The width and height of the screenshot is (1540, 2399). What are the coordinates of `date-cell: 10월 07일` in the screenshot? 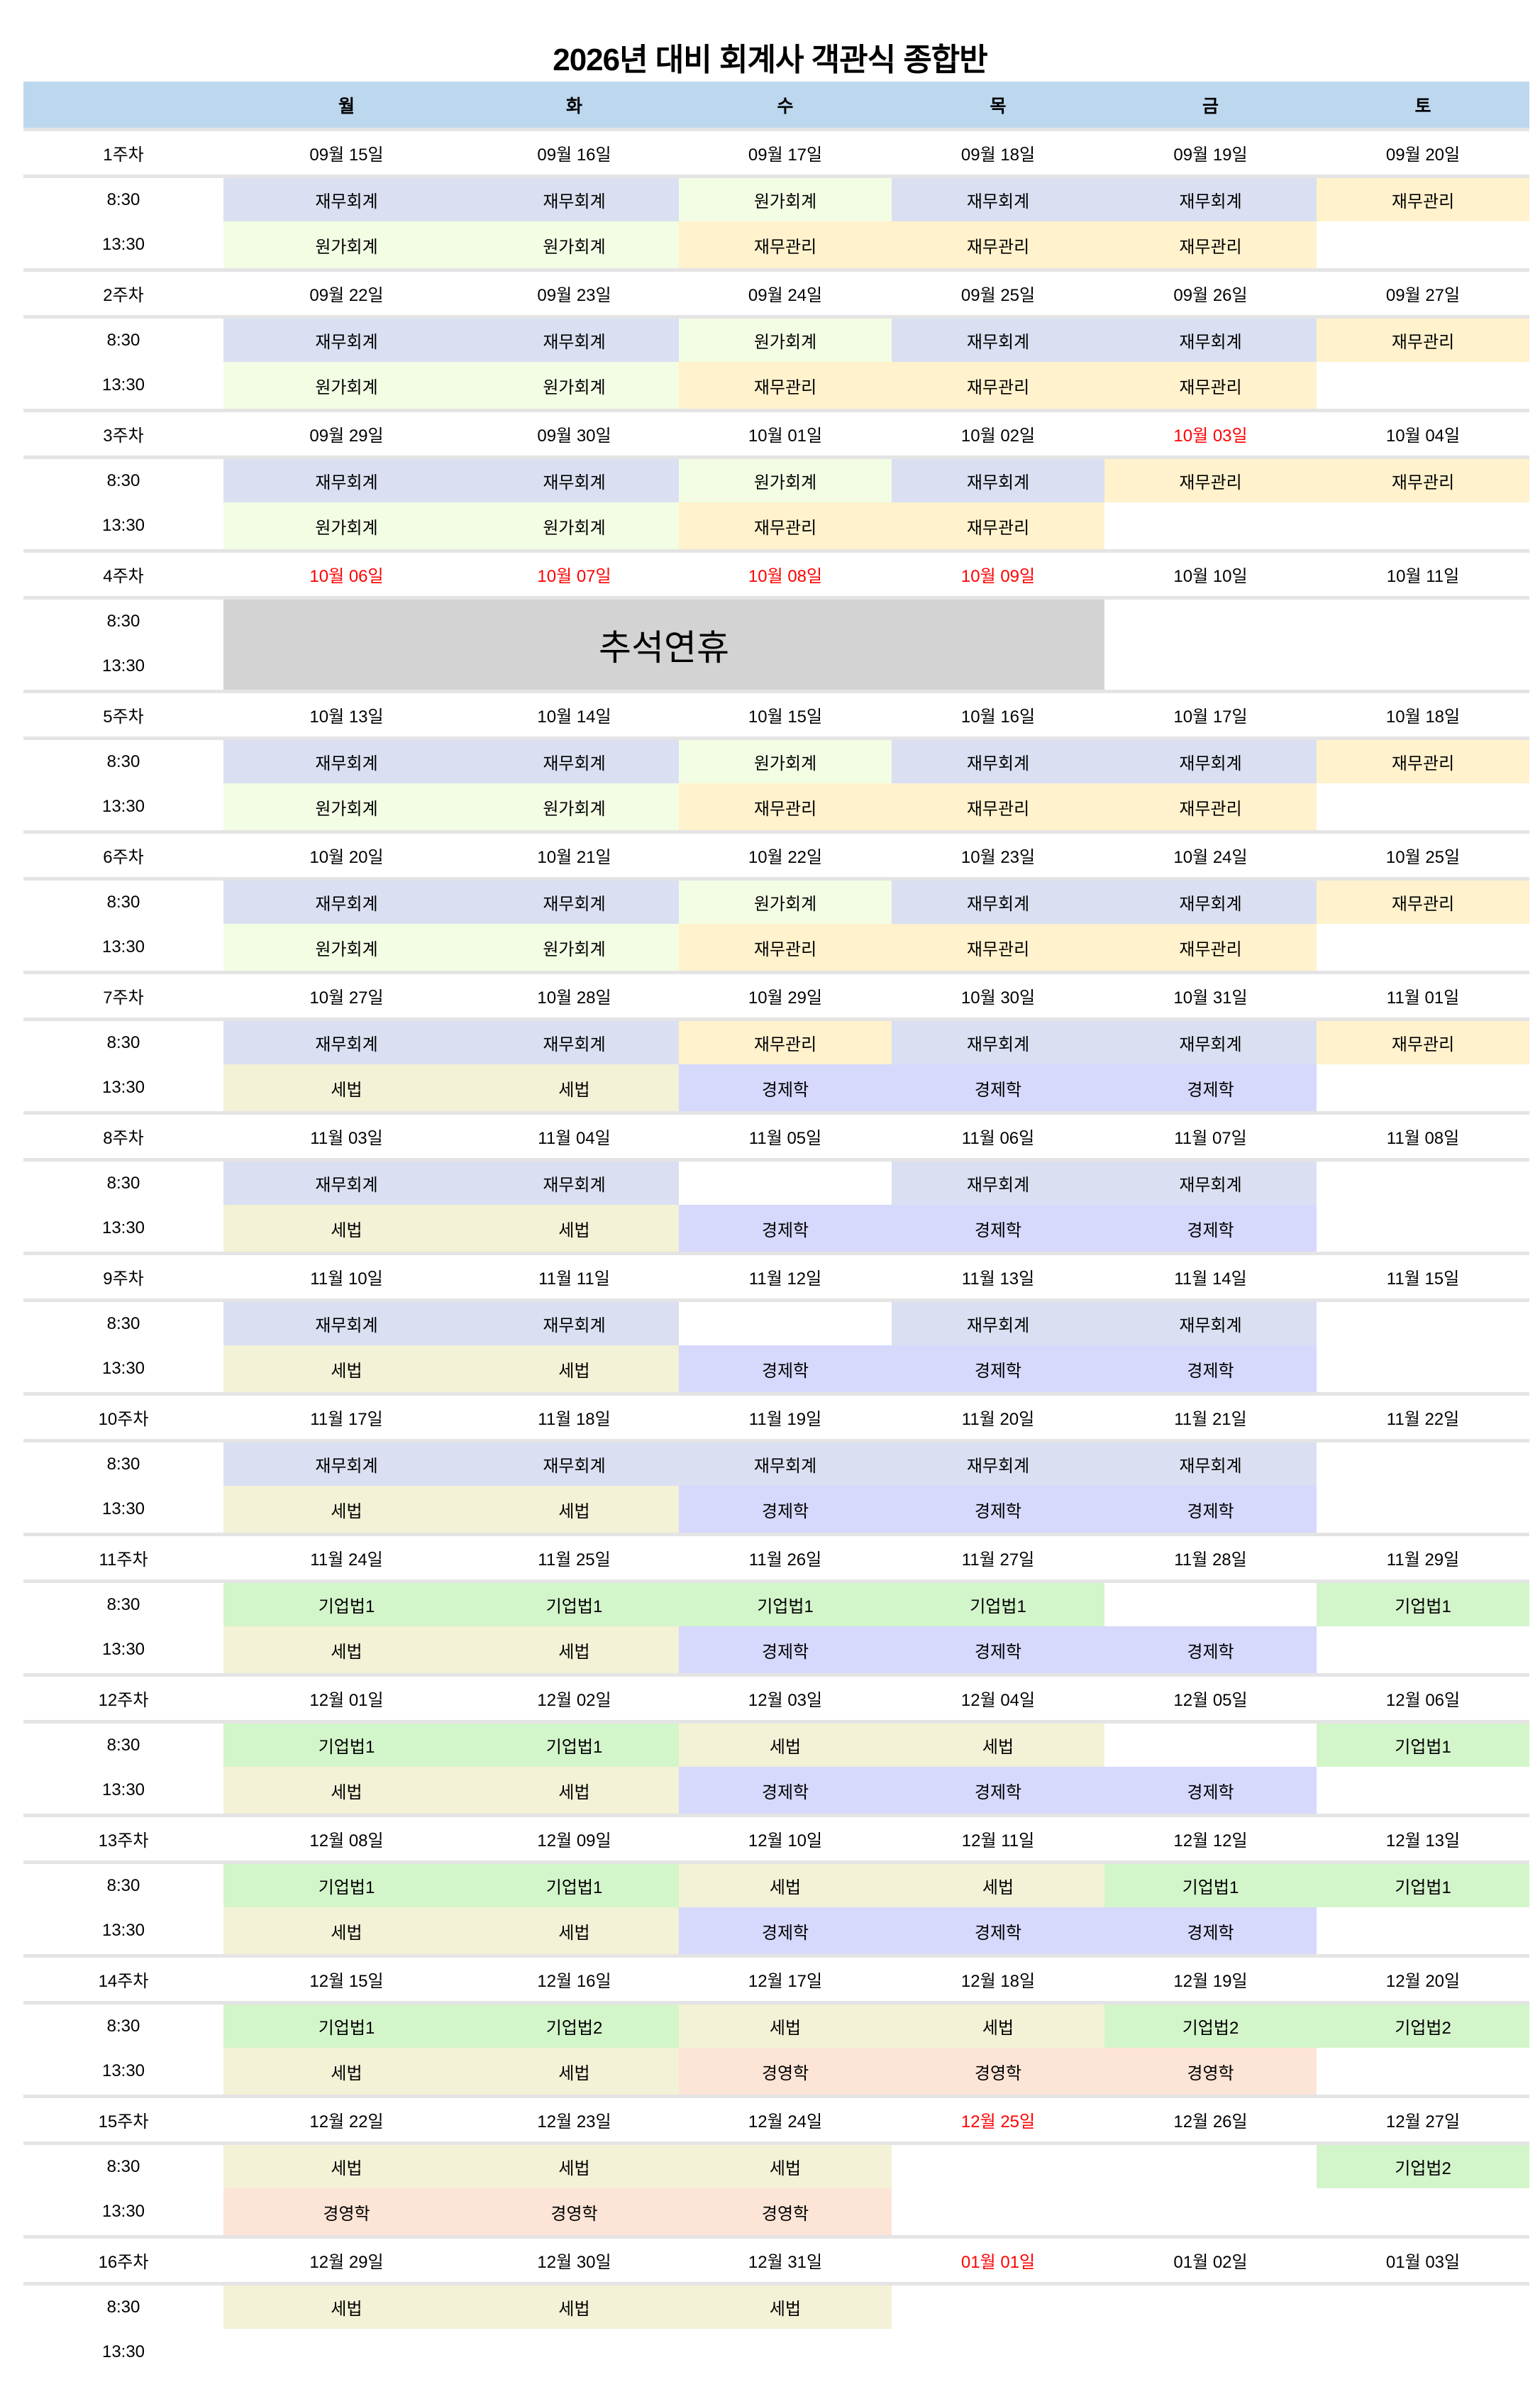 It's located at (574, 576).